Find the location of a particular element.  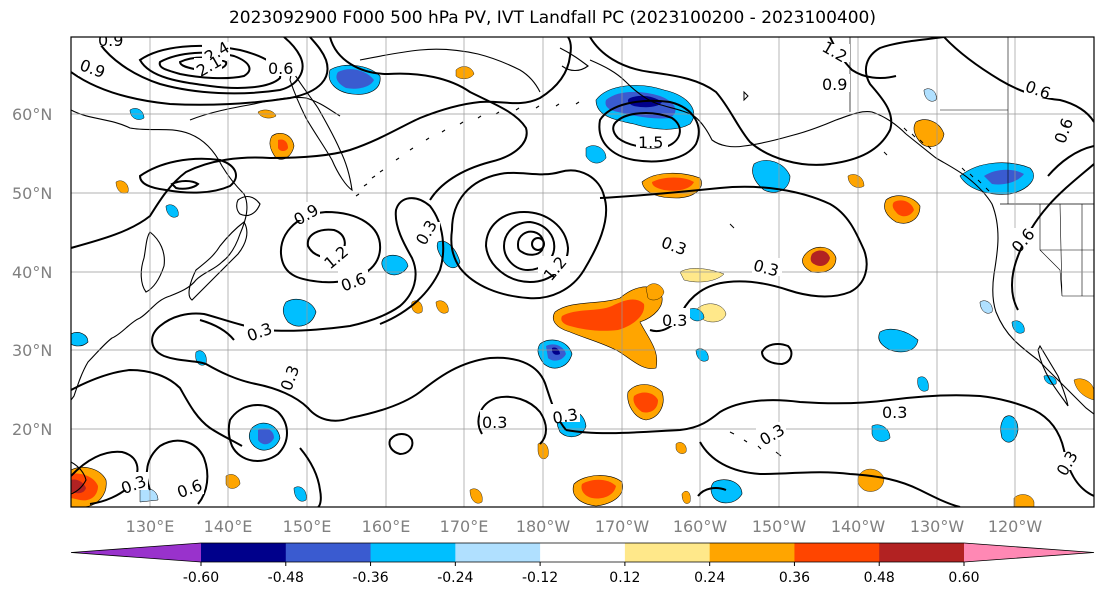

lat-label: 60°N is located at coordinates (32, 114).